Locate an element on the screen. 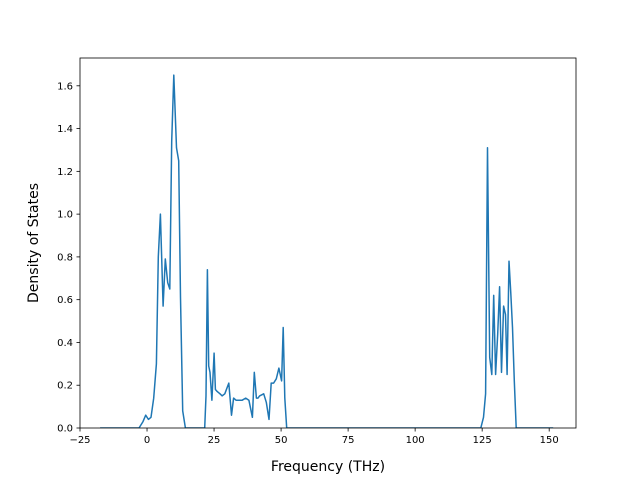 The image size is (640, 480). y-tick-label: 0.4 is located at coordinates (65, 343).